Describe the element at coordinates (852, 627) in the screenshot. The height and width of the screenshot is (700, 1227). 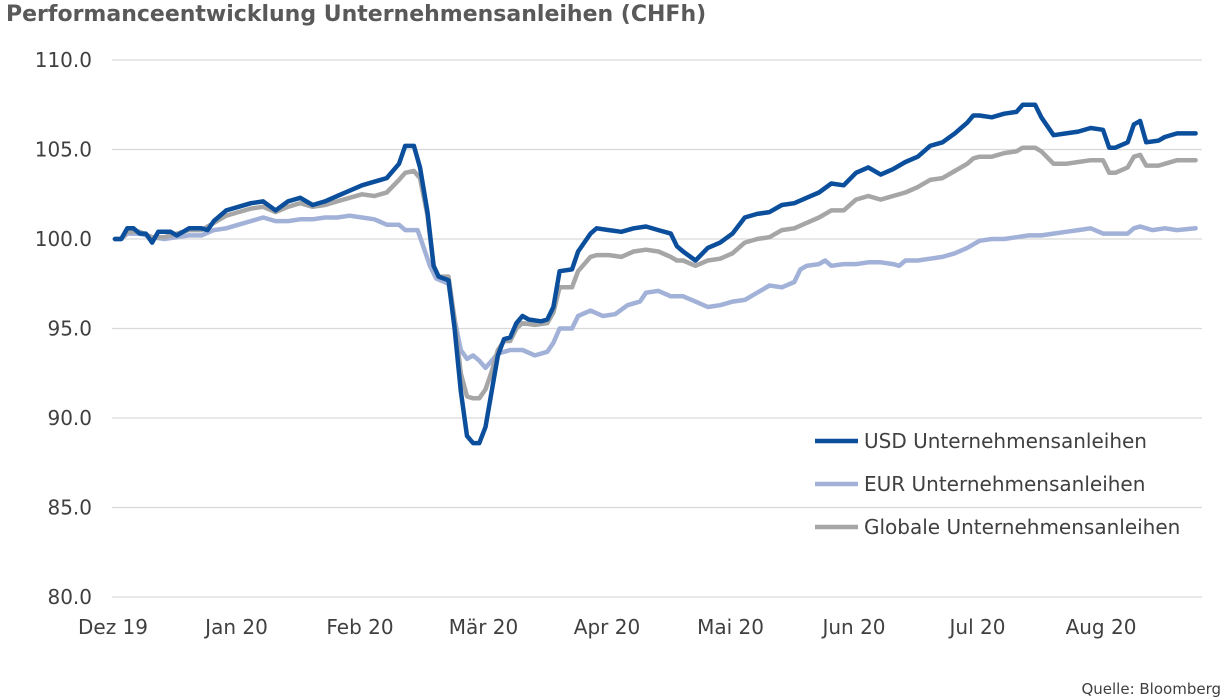
I see `x-tick-label: Jun 20` at that location.